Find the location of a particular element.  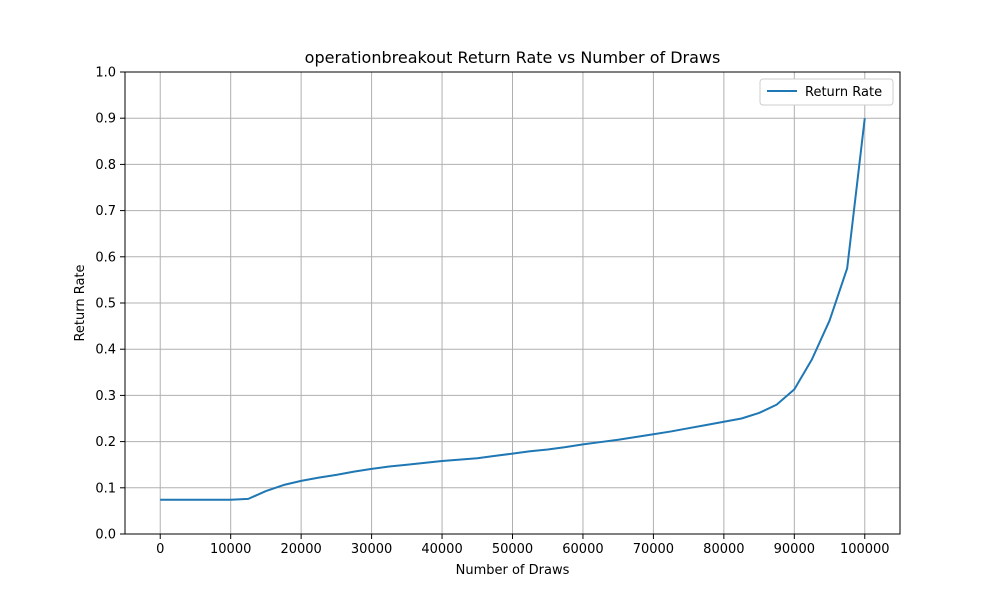

legend-box is located at coordinates (826, 92).